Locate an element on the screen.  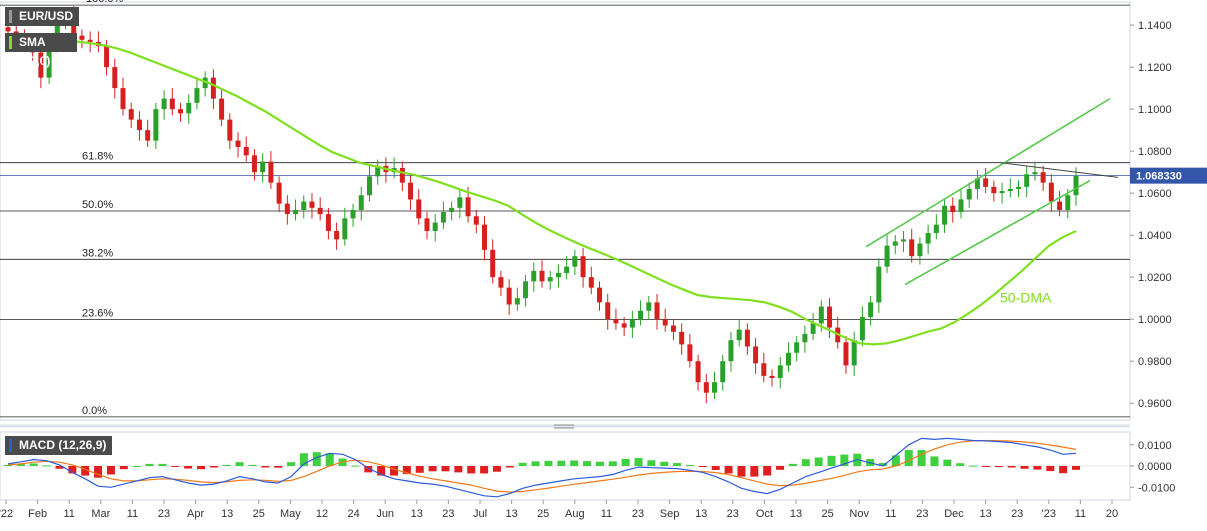
macd-legend: MACD (12,26,9) is located at coordinates (59, 445).